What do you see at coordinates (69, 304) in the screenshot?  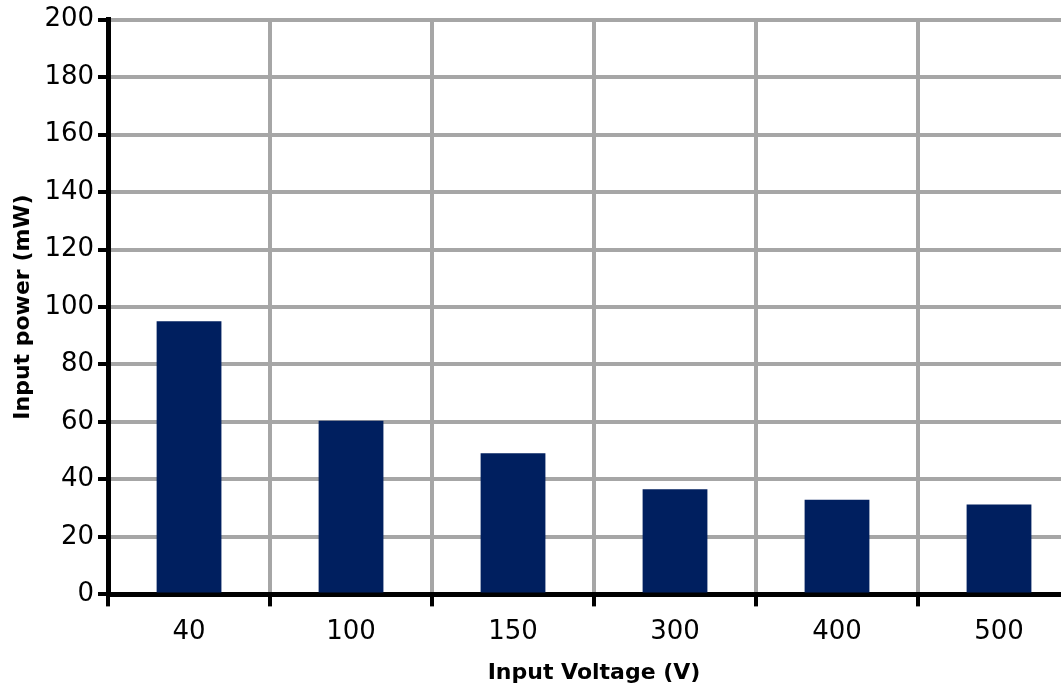 I see `y-tick-label: 100` at bounding box center [69, 304].